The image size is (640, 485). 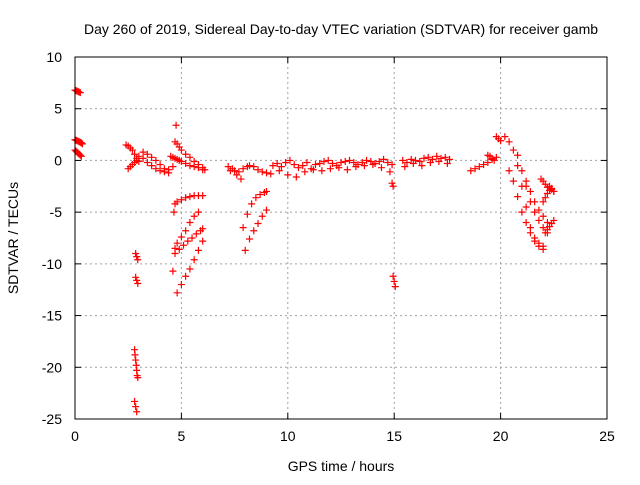 What do you see at coordinates (607, 436) in the screenshot?
I see `x-tick-label: 25` at bounding box center [607, 436].